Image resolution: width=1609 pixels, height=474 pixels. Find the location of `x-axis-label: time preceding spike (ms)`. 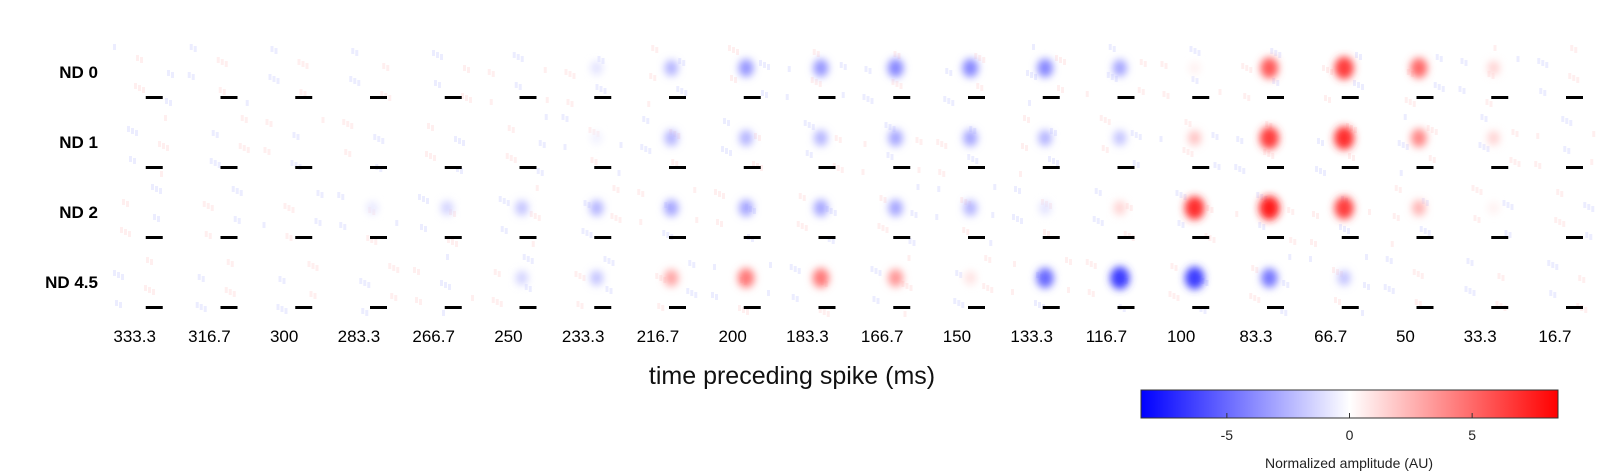

x-axis-label: time preceding spike (ms) is located at coordinates (792, 376).